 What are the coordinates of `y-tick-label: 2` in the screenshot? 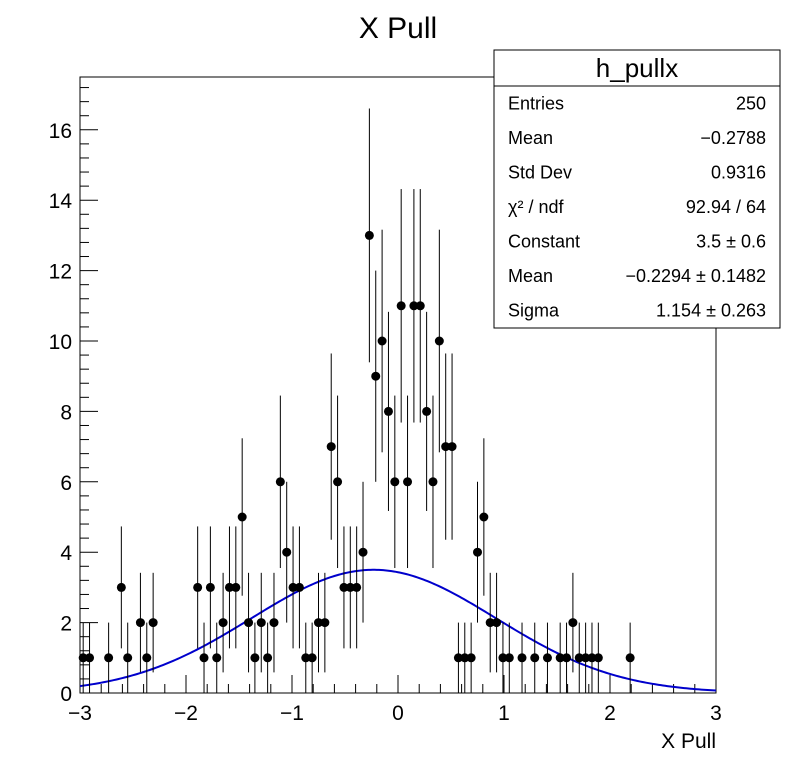 It's located at (66, 624).